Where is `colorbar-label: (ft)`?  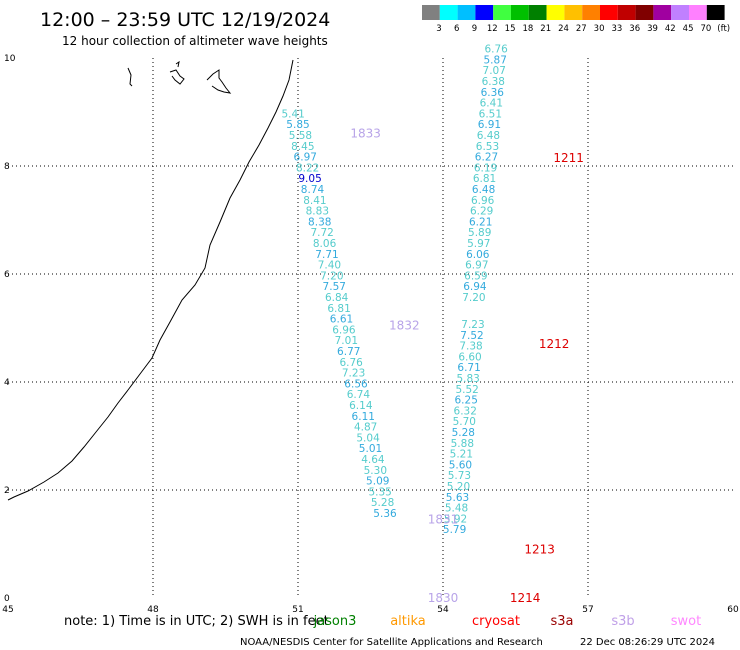
colorbar-label: (ft) is located at coordinates (723, 29).